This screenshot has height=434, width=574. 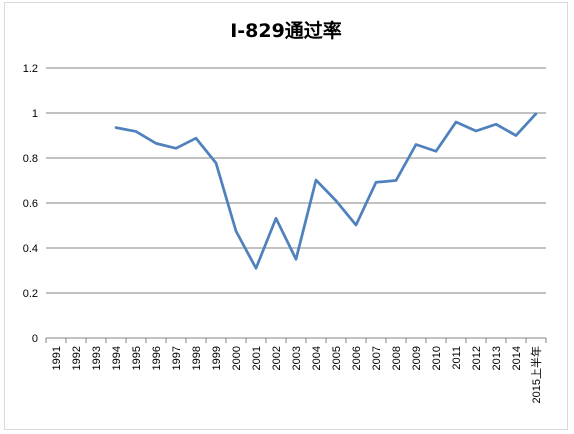 What do you see at coordinates (30, 159) in the screenshot?
I see `y-tick-label: 0.8` at bounding box center [30, 159].